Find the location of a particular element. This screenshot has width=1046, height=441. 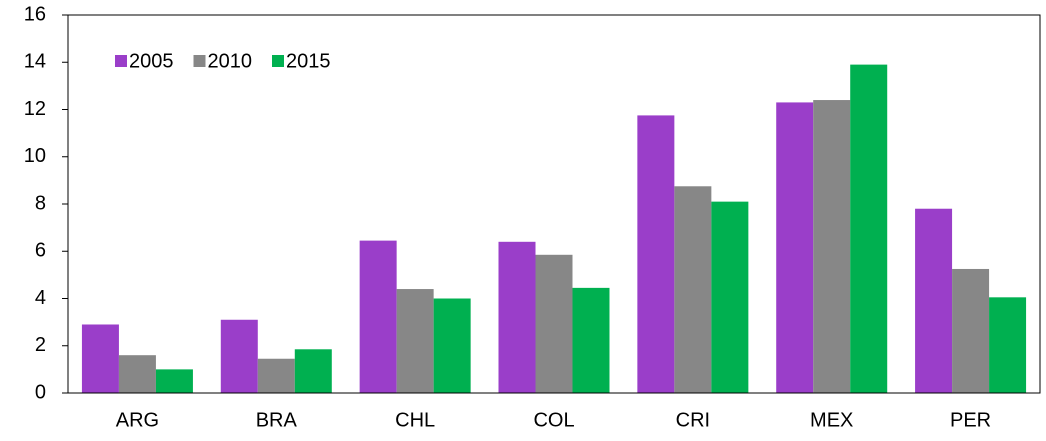

y-tick-label: 10 is located at coordinates (35, 156).